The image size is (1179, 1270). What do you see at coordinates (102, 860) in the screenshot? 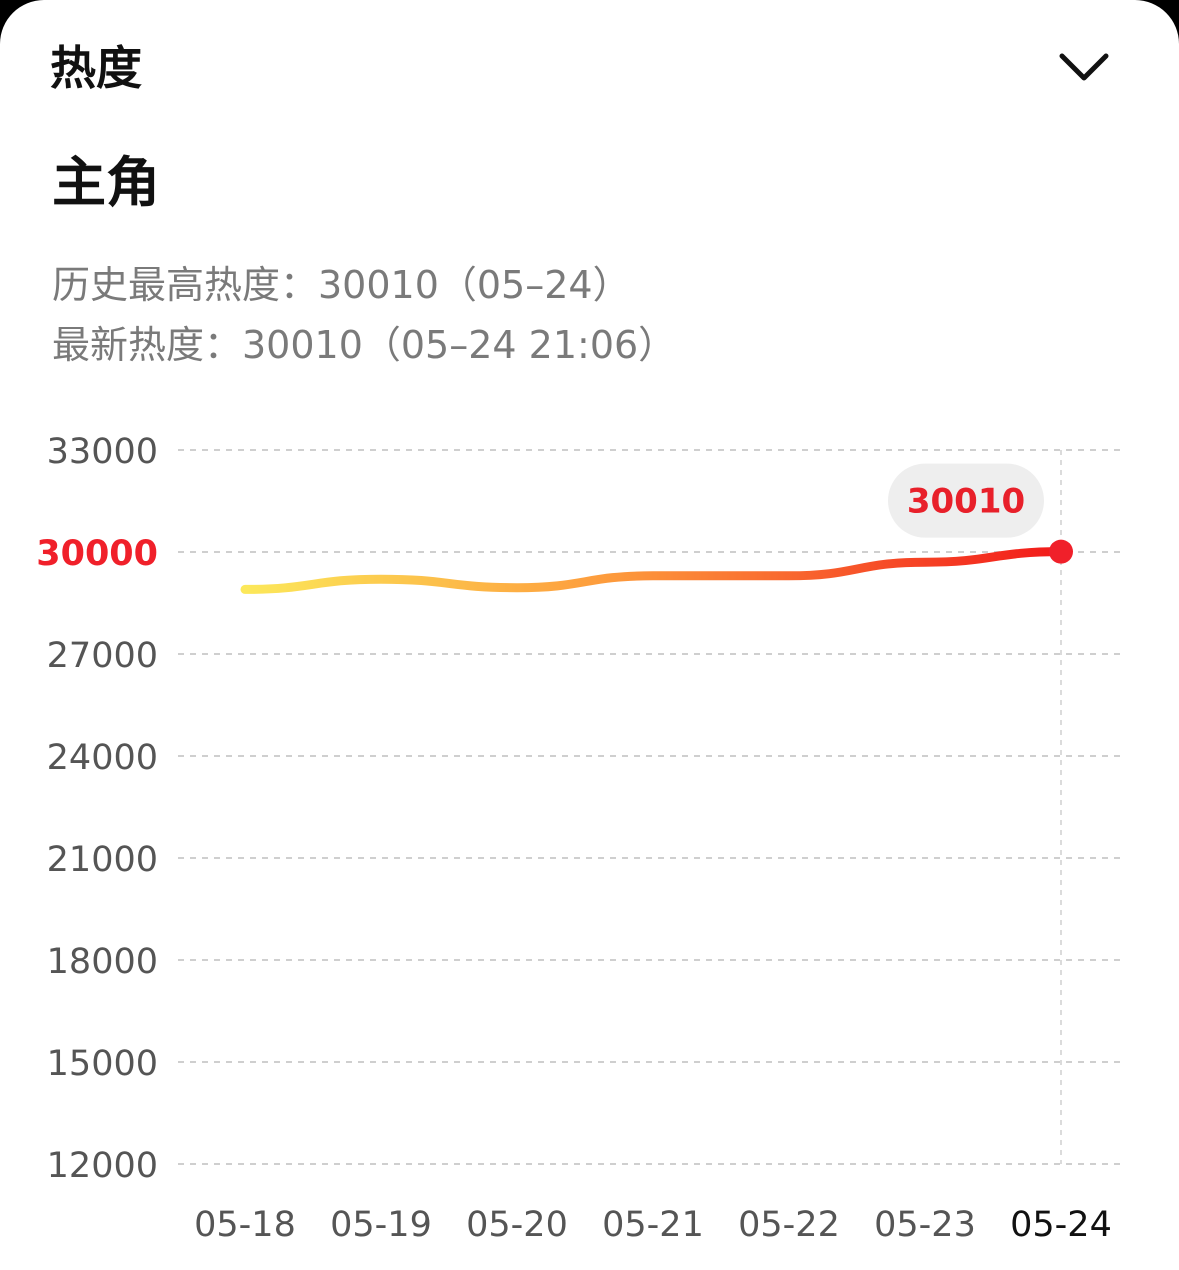
I see `y-tick-label: 21000` at bounding box center [102, 860].